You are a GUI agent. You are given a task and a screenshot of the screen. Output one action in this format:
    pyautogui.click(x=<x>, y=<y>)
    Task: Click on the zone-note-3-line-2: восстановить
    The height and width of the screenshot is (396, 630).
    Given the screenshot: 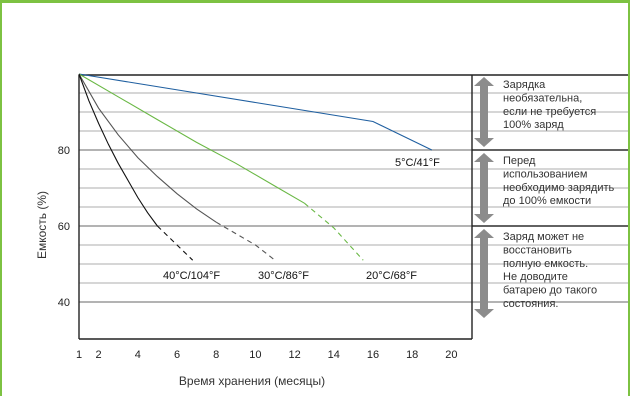 What is the action you would take?
    pyautogui.click(x=537, y=250)
    